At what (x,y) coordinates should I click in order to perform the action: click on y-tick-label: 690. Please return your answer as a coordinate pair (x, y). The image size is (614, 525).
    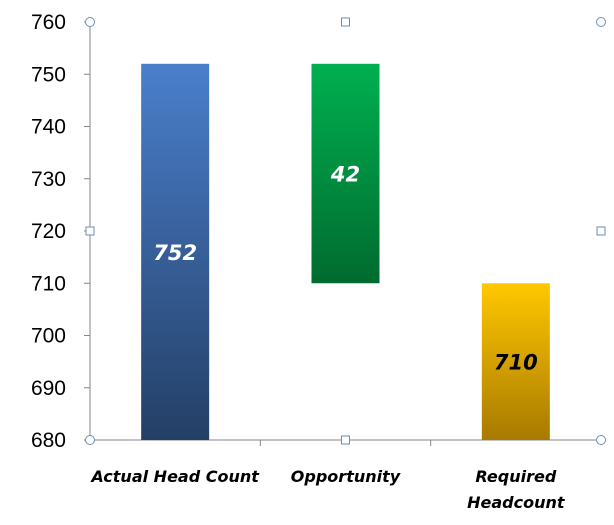
    Looking at the image, I should click on (48, 388).